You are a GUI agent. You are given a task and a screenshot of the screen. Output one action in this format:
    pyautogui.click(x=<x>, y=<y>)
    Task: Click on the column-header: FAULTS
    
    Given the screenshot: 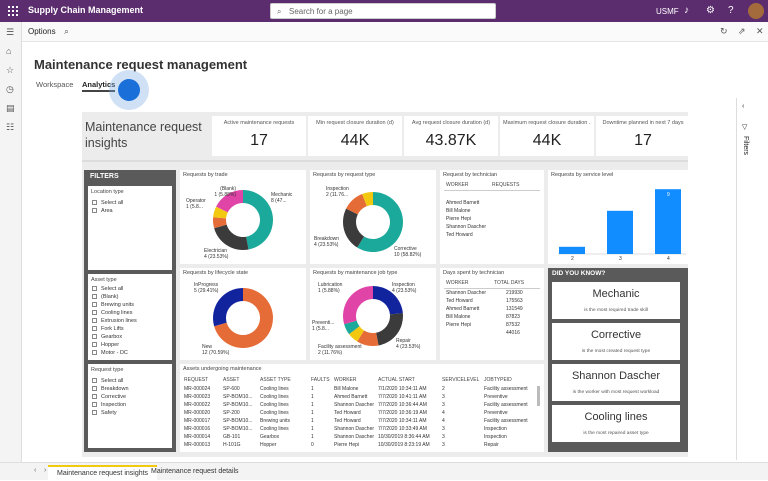 What is the action you would take?
    pyautogui.click(x=320, y=380)
    